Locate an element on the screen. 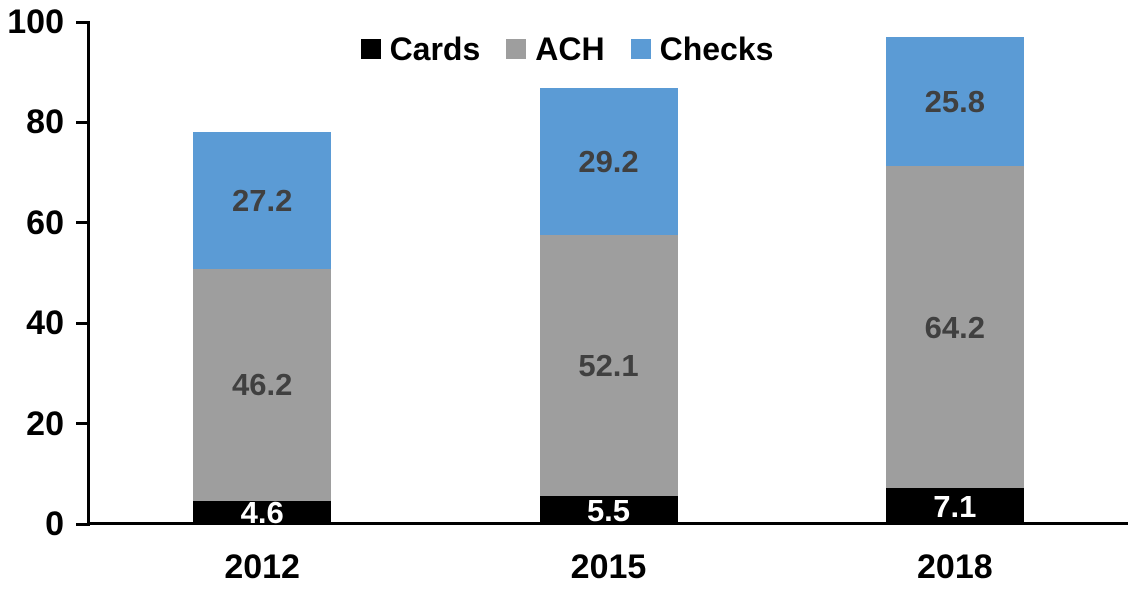 This screenshot has width=1134, height=599. bar-segment-checks: 27.2 is located at coordinates (262, 200).